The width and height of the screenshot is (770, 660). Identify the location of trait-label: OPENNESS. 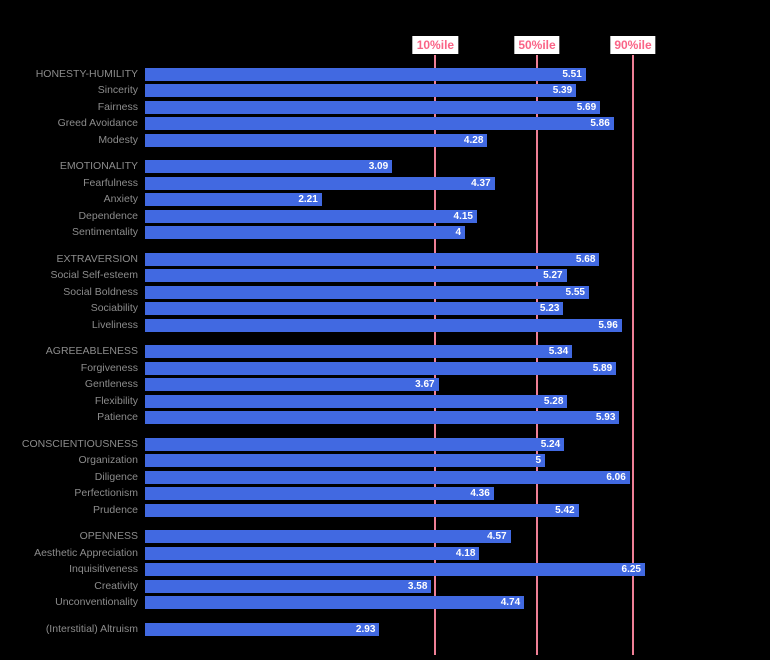
(108, 536).